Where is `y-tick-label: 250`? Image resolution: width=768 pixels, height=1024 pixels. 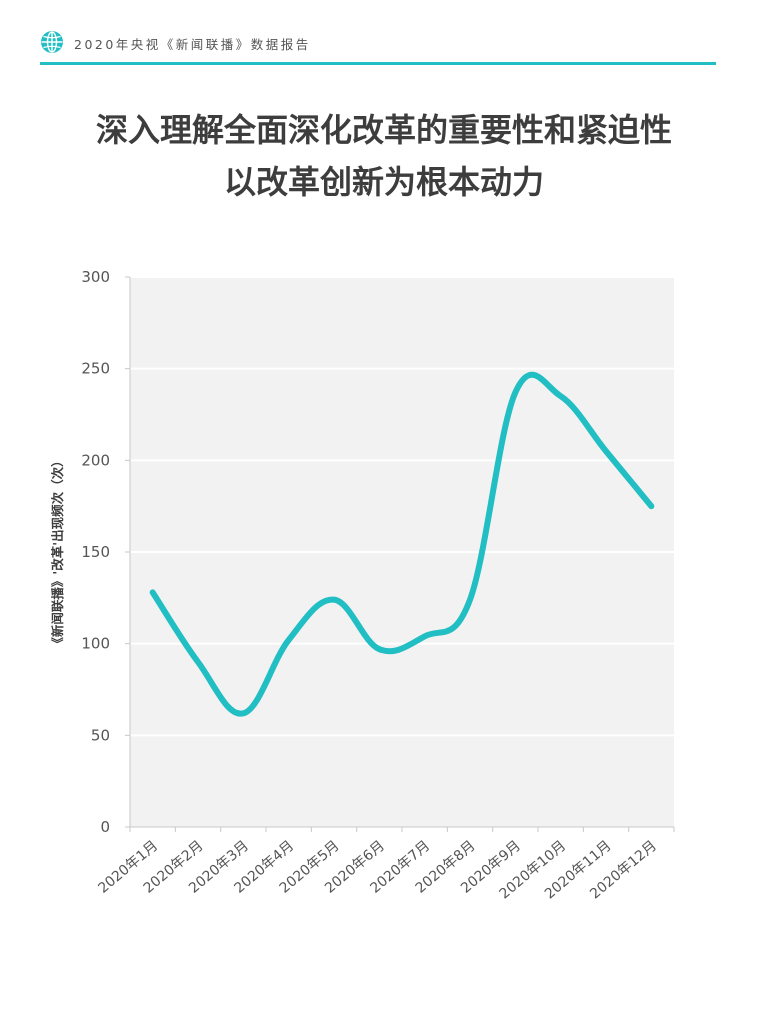
y-tick-label: 250 is located at coordinates (95, 369).